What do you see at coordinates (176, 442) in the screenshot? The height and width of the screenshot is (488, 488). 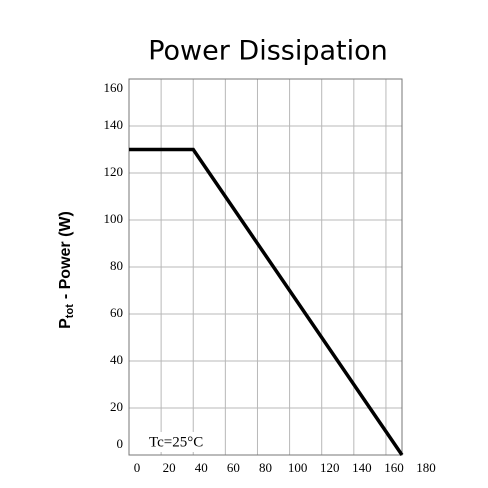 I see `annotation: Tc=25°C` at bounding box center [176, 442].